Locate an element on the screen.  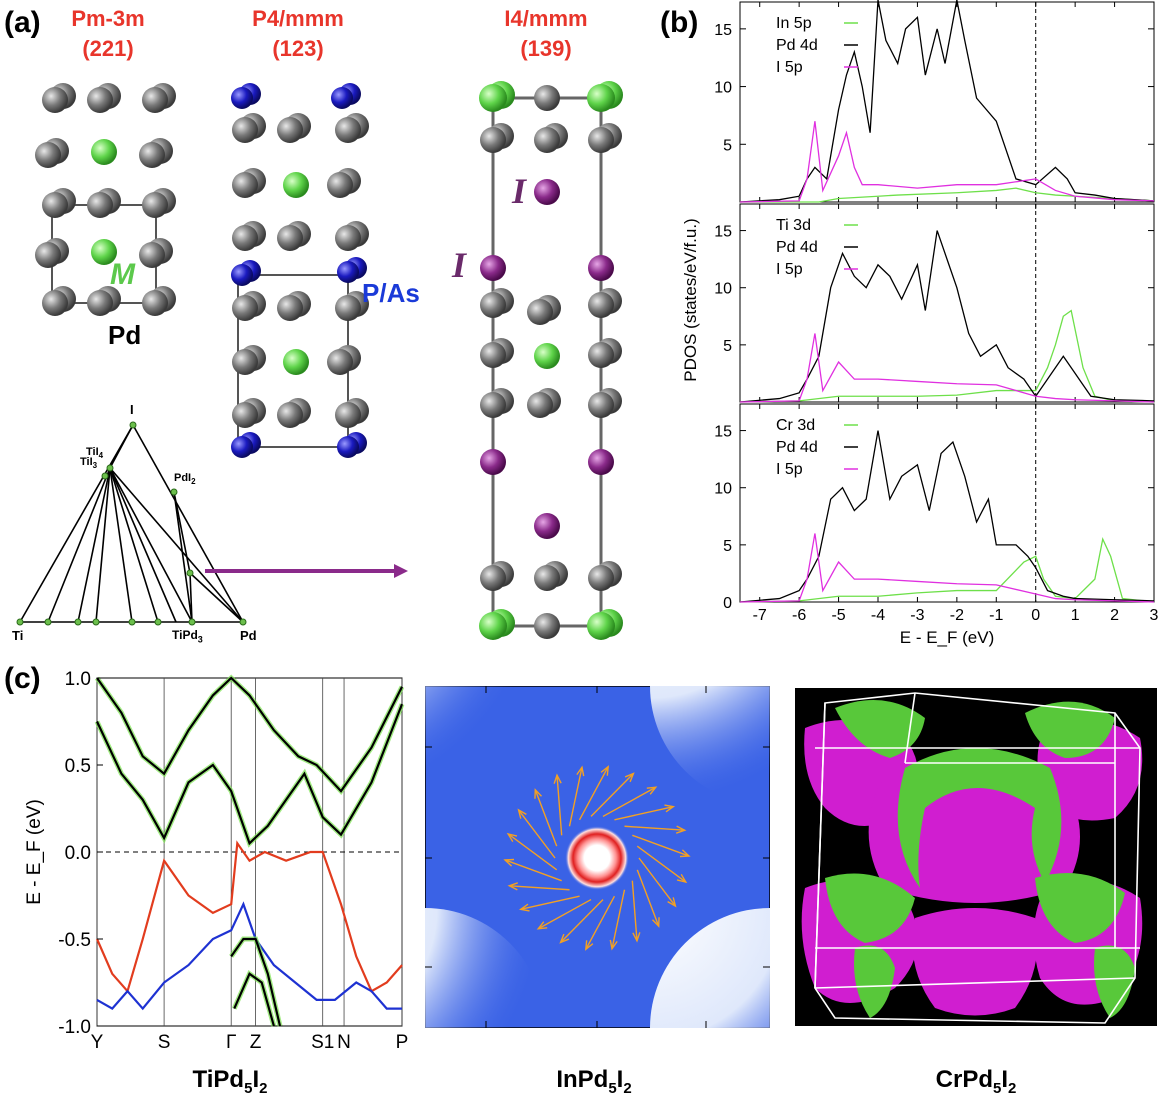
panel-label-a: (a) is located at coordinates (22, 22).